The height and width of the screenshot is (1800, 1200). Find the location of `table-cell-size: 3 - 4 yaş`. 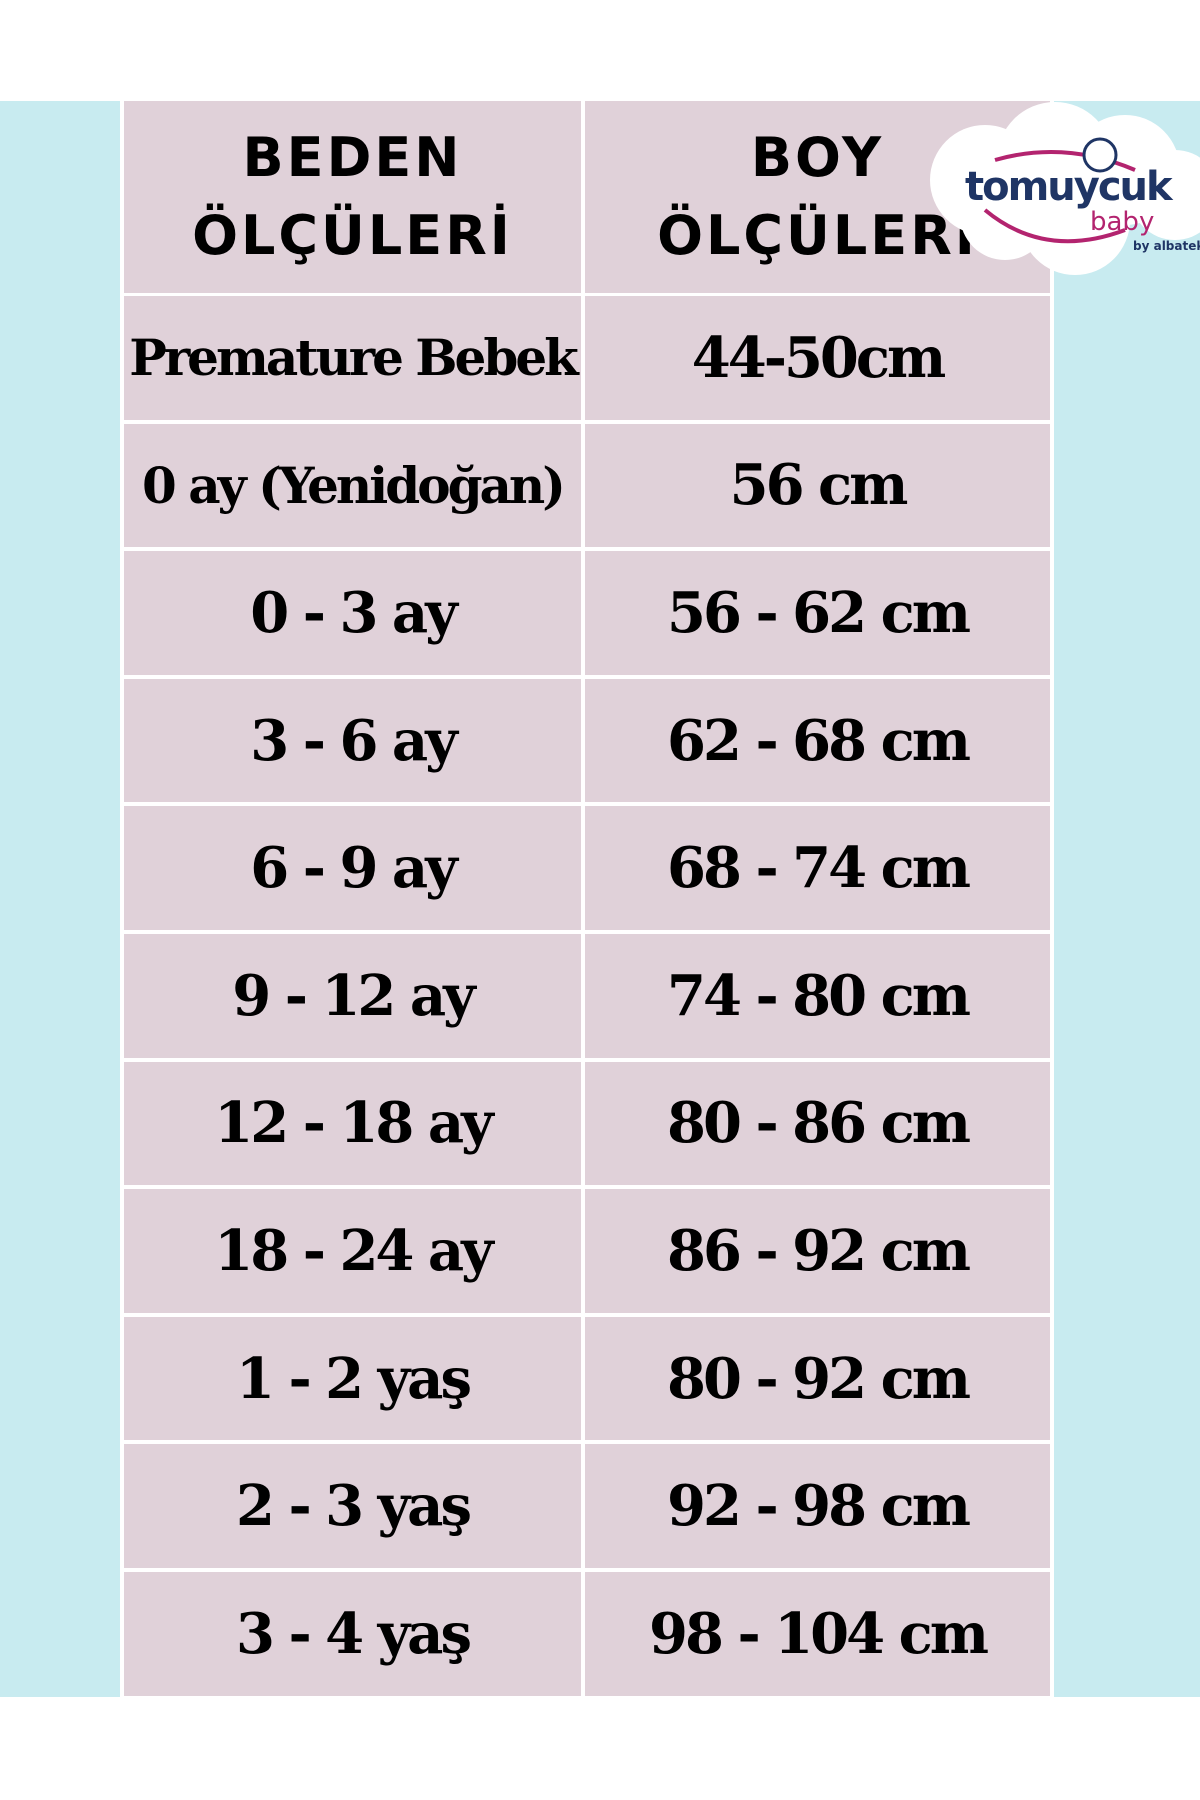

table-cell-size: 3 - 4 yaş is located at coordinates (352, 1634).